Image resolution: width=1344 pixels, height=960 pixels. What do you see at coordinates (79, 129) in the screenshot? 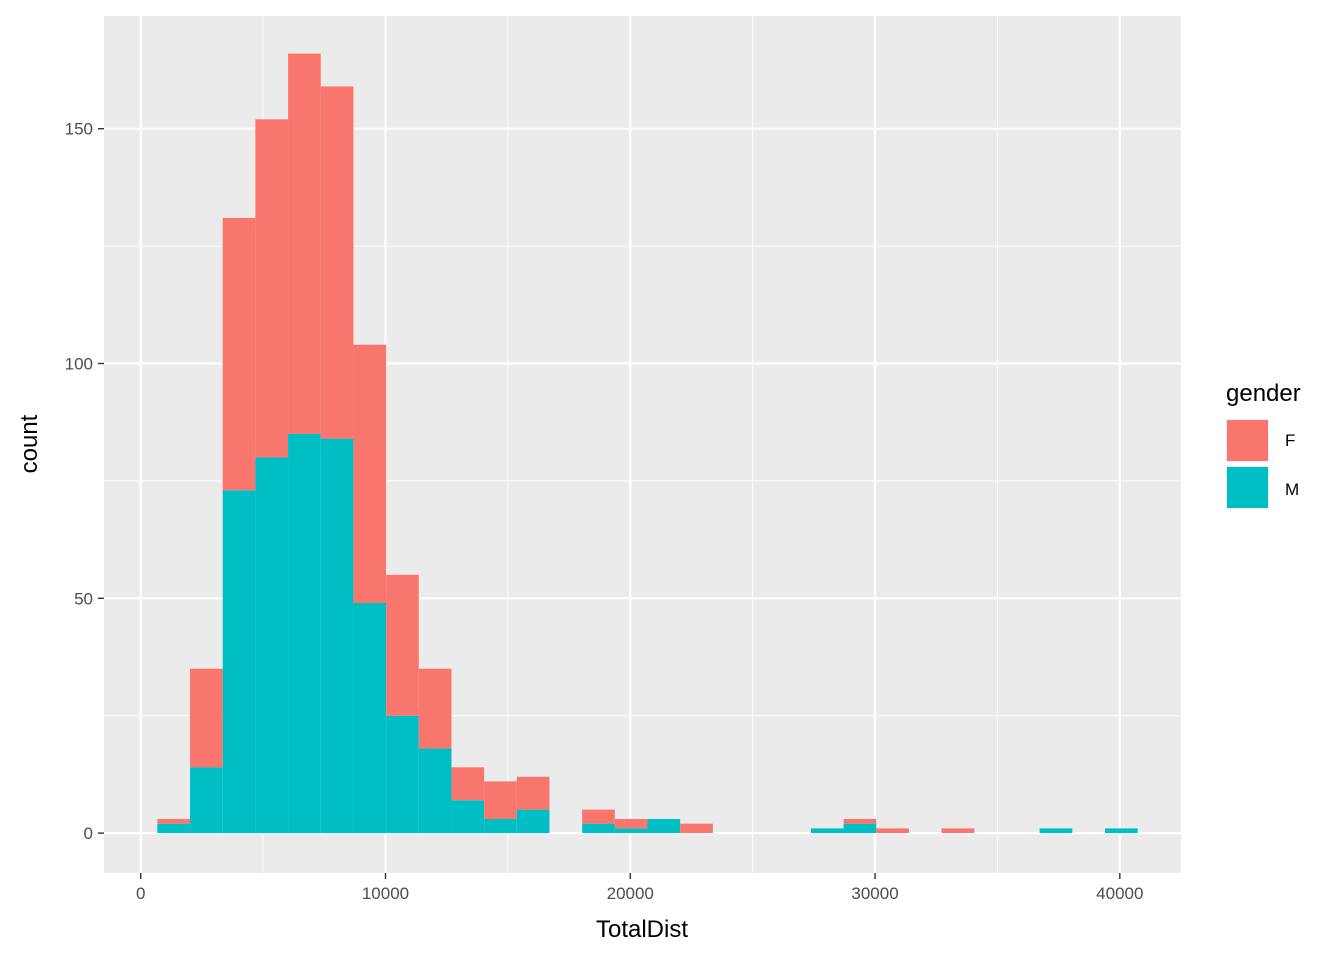
I see `y-tick-label: 150` at bounding box center [79, 129].